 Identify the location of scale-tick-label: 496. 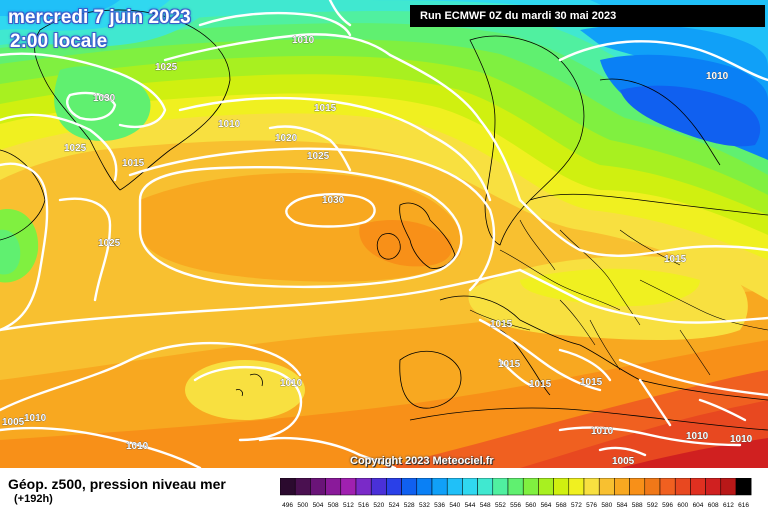
(287, 505).